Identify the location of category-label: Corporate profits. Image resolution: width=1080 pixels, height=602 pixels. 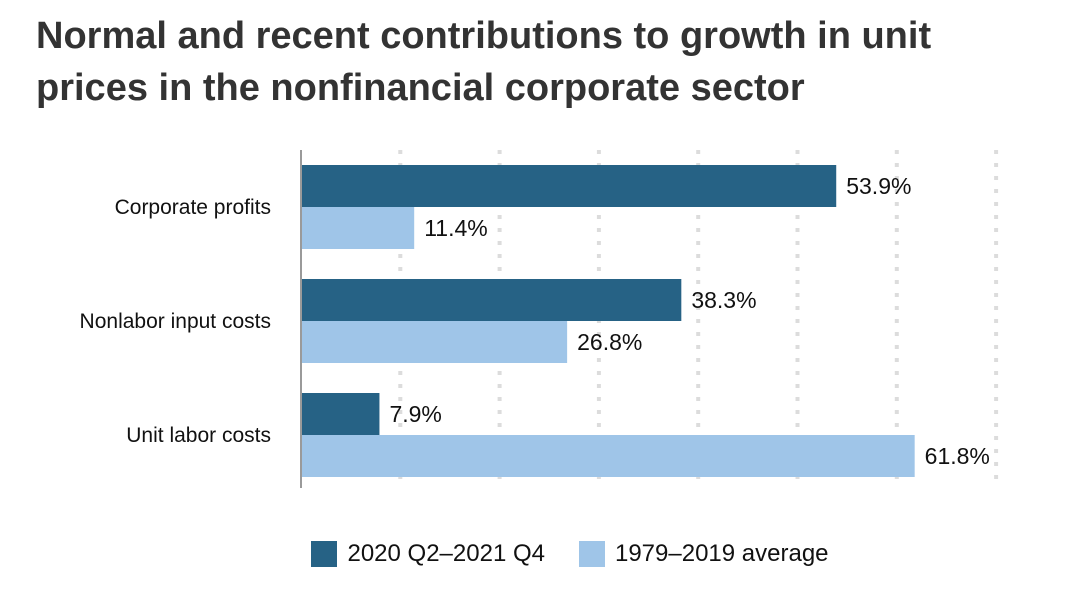
(193, 207).